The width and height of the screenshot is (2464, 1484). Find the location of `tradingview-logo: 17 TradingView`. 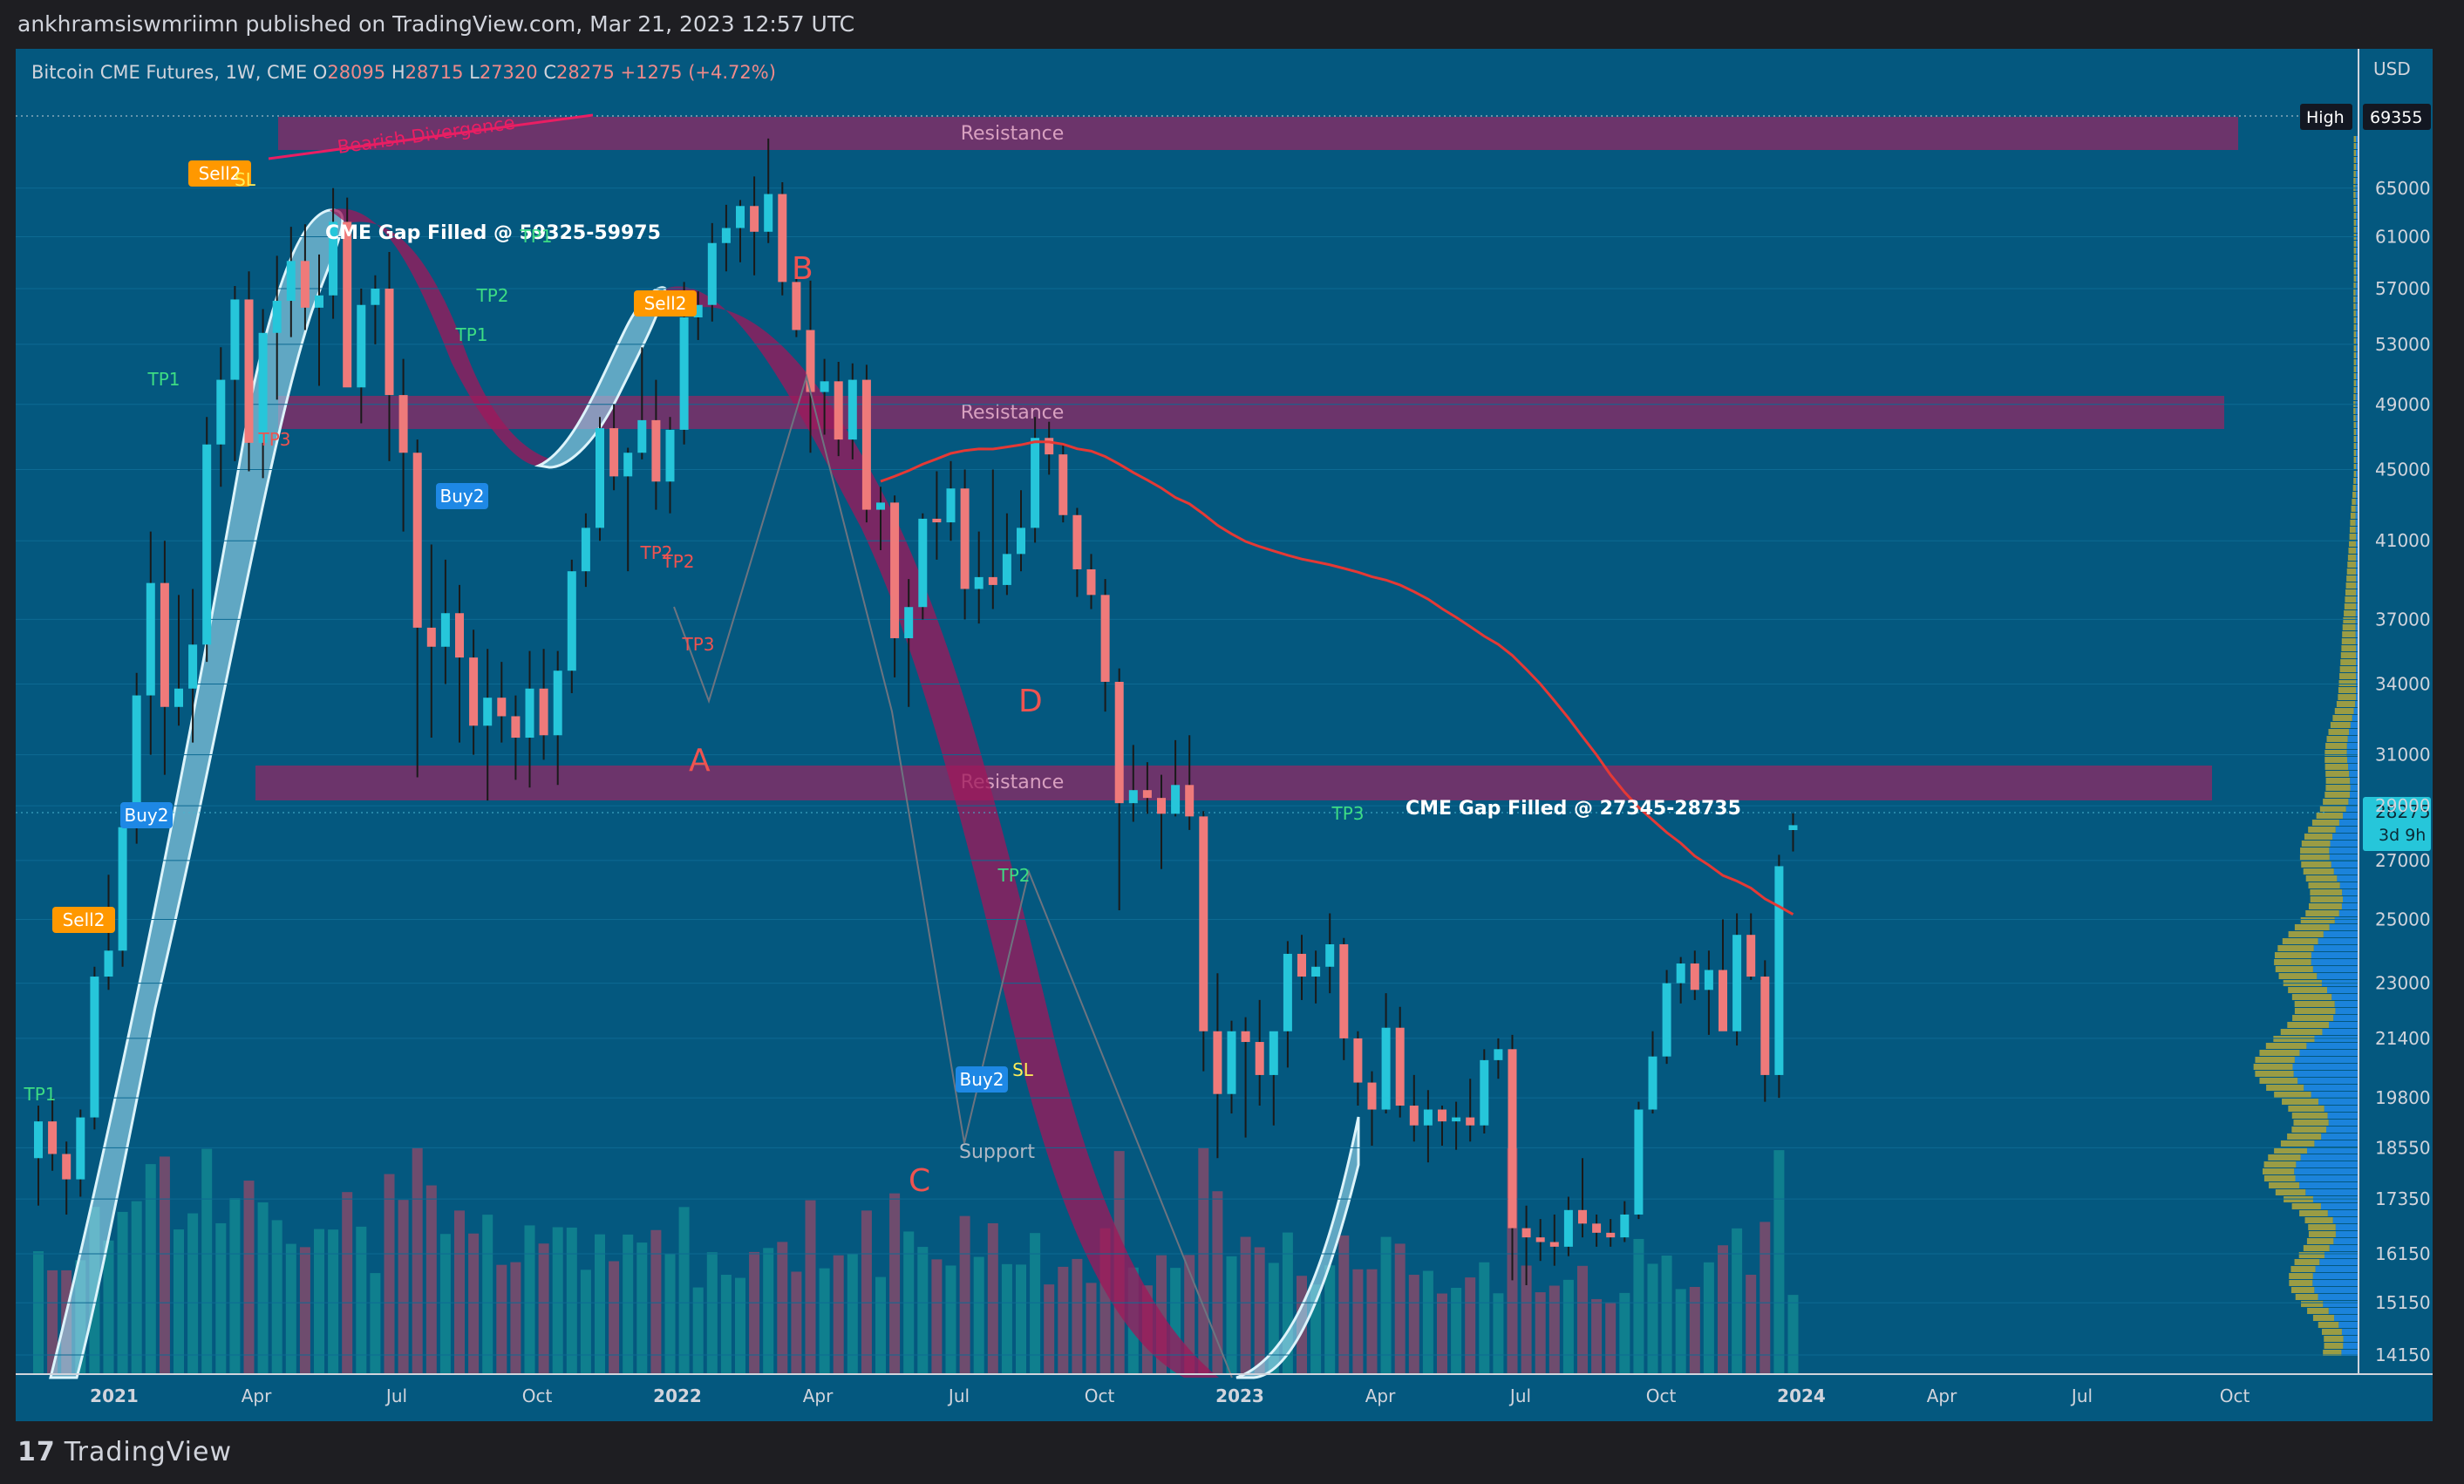

tradingview-logo: 17 TradingView is located at coordinates (125, 1452).